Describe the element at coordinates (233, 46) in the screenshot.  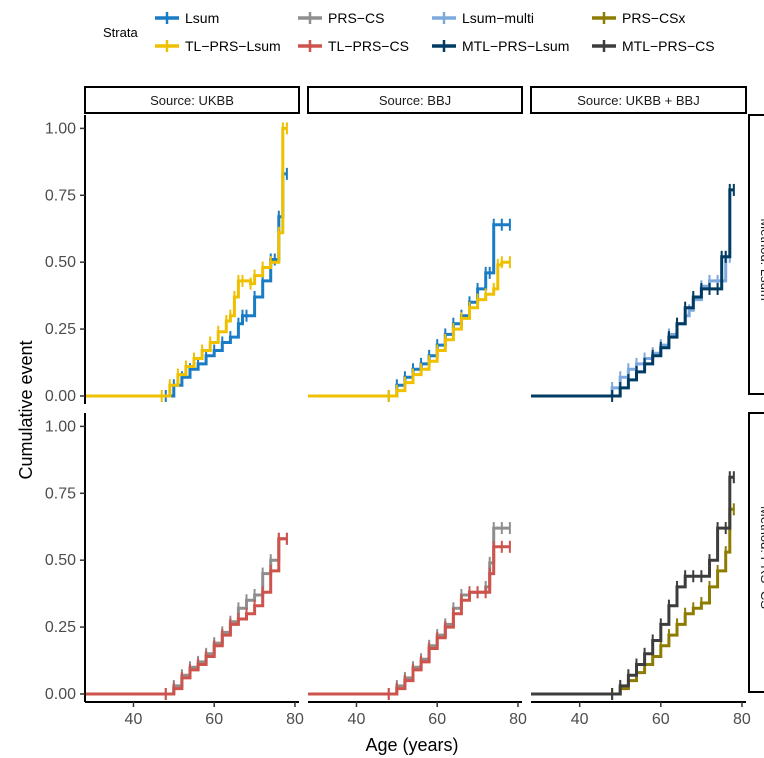
I see `legend-label: TL−PRS−Lsum` at that location.